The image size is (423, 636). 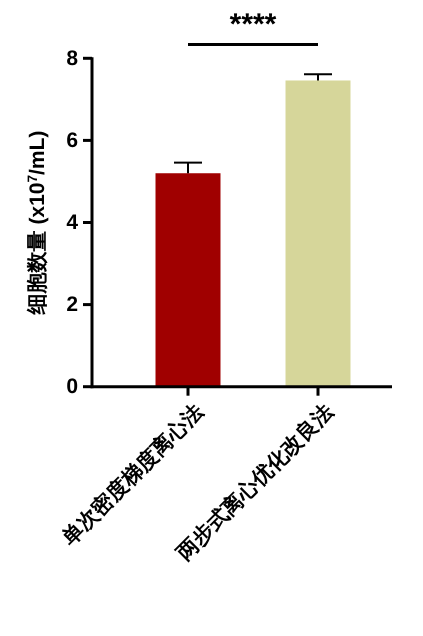 What do you see at coordinates (72, 222) in the screenshot?
I see `y-tick-label: 4` at bounding box center [72, 222].